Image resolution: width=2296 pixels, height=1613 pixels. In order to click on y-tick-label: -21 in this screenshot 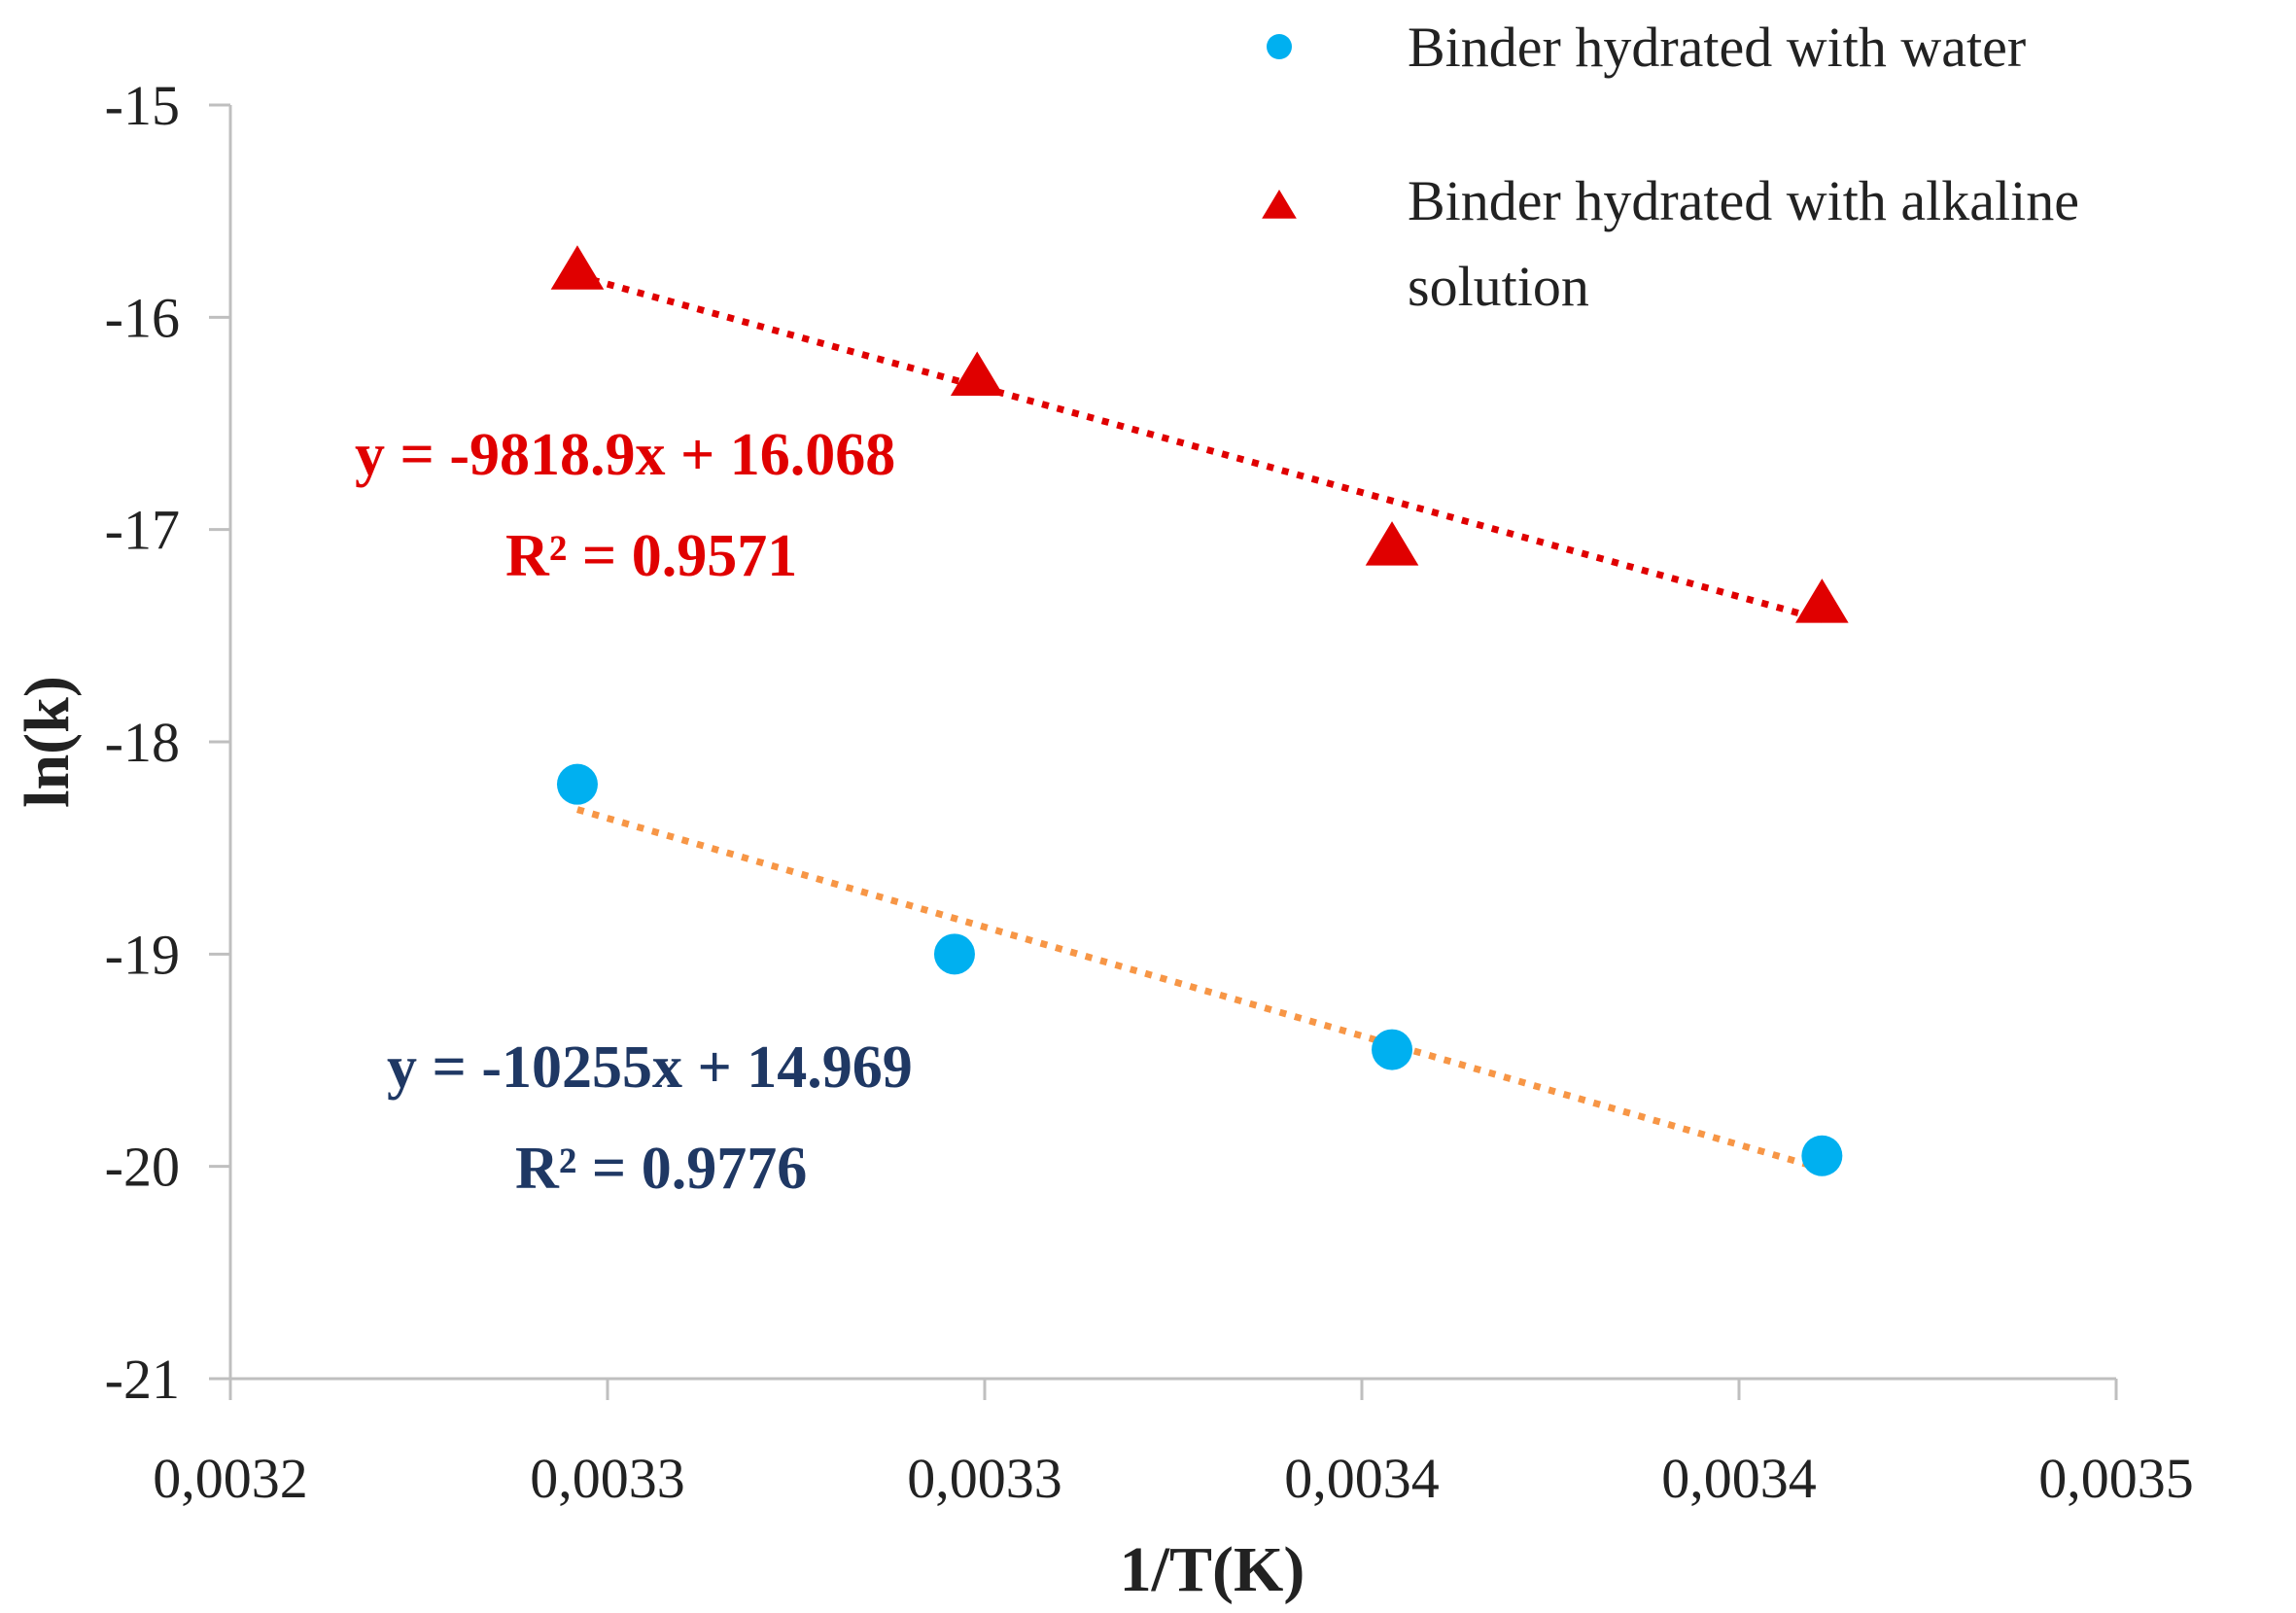, I will do `click(142, 1379)`.